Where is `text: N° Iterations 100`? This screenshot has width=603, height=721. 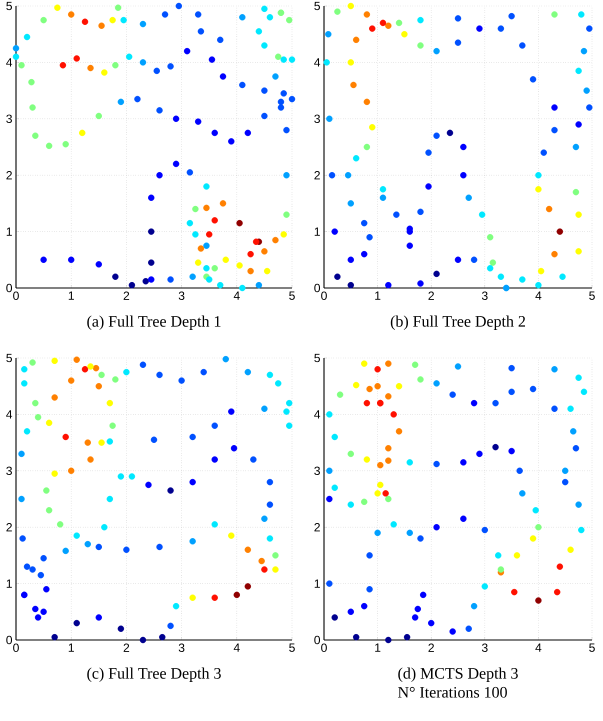
text: N° Iterations 100 is located at coordinates (452, 692).